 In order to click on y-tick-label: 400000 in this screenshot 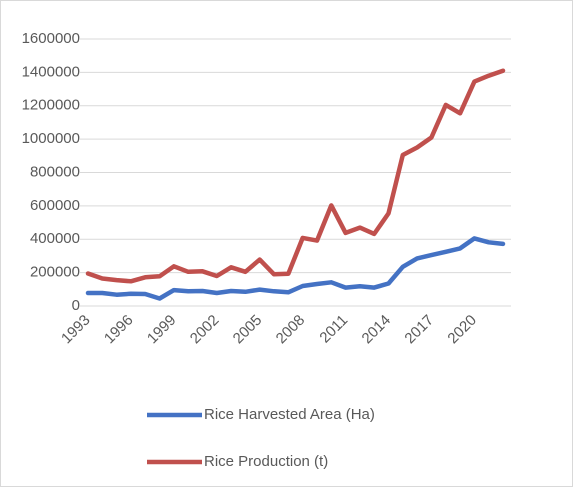, I will do `click(55, 238)`.